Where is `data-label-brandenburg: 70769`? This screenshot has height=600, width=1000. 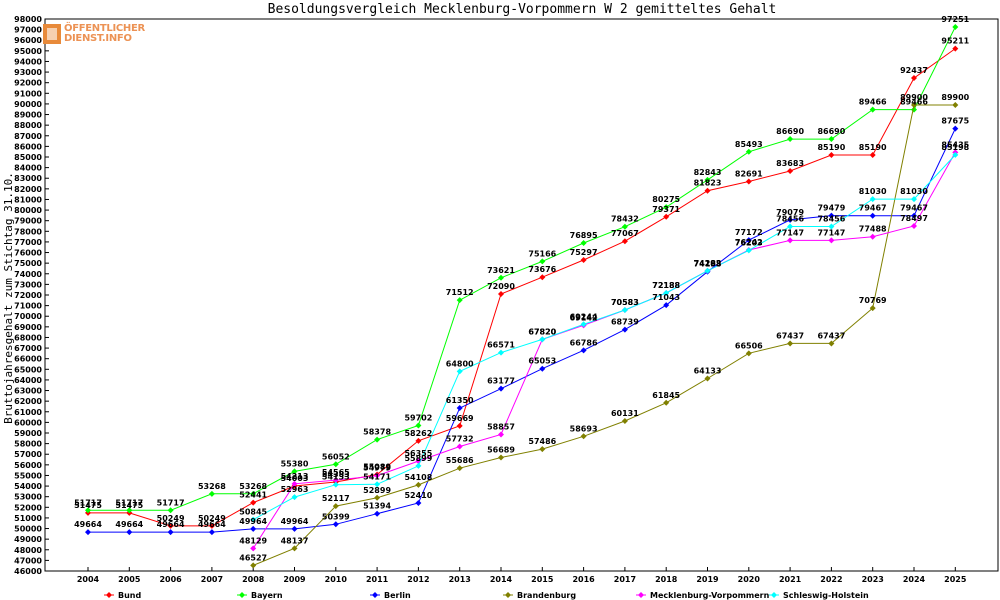 data-label-brandenburg: 70769 is located at coordinates (873, 300).